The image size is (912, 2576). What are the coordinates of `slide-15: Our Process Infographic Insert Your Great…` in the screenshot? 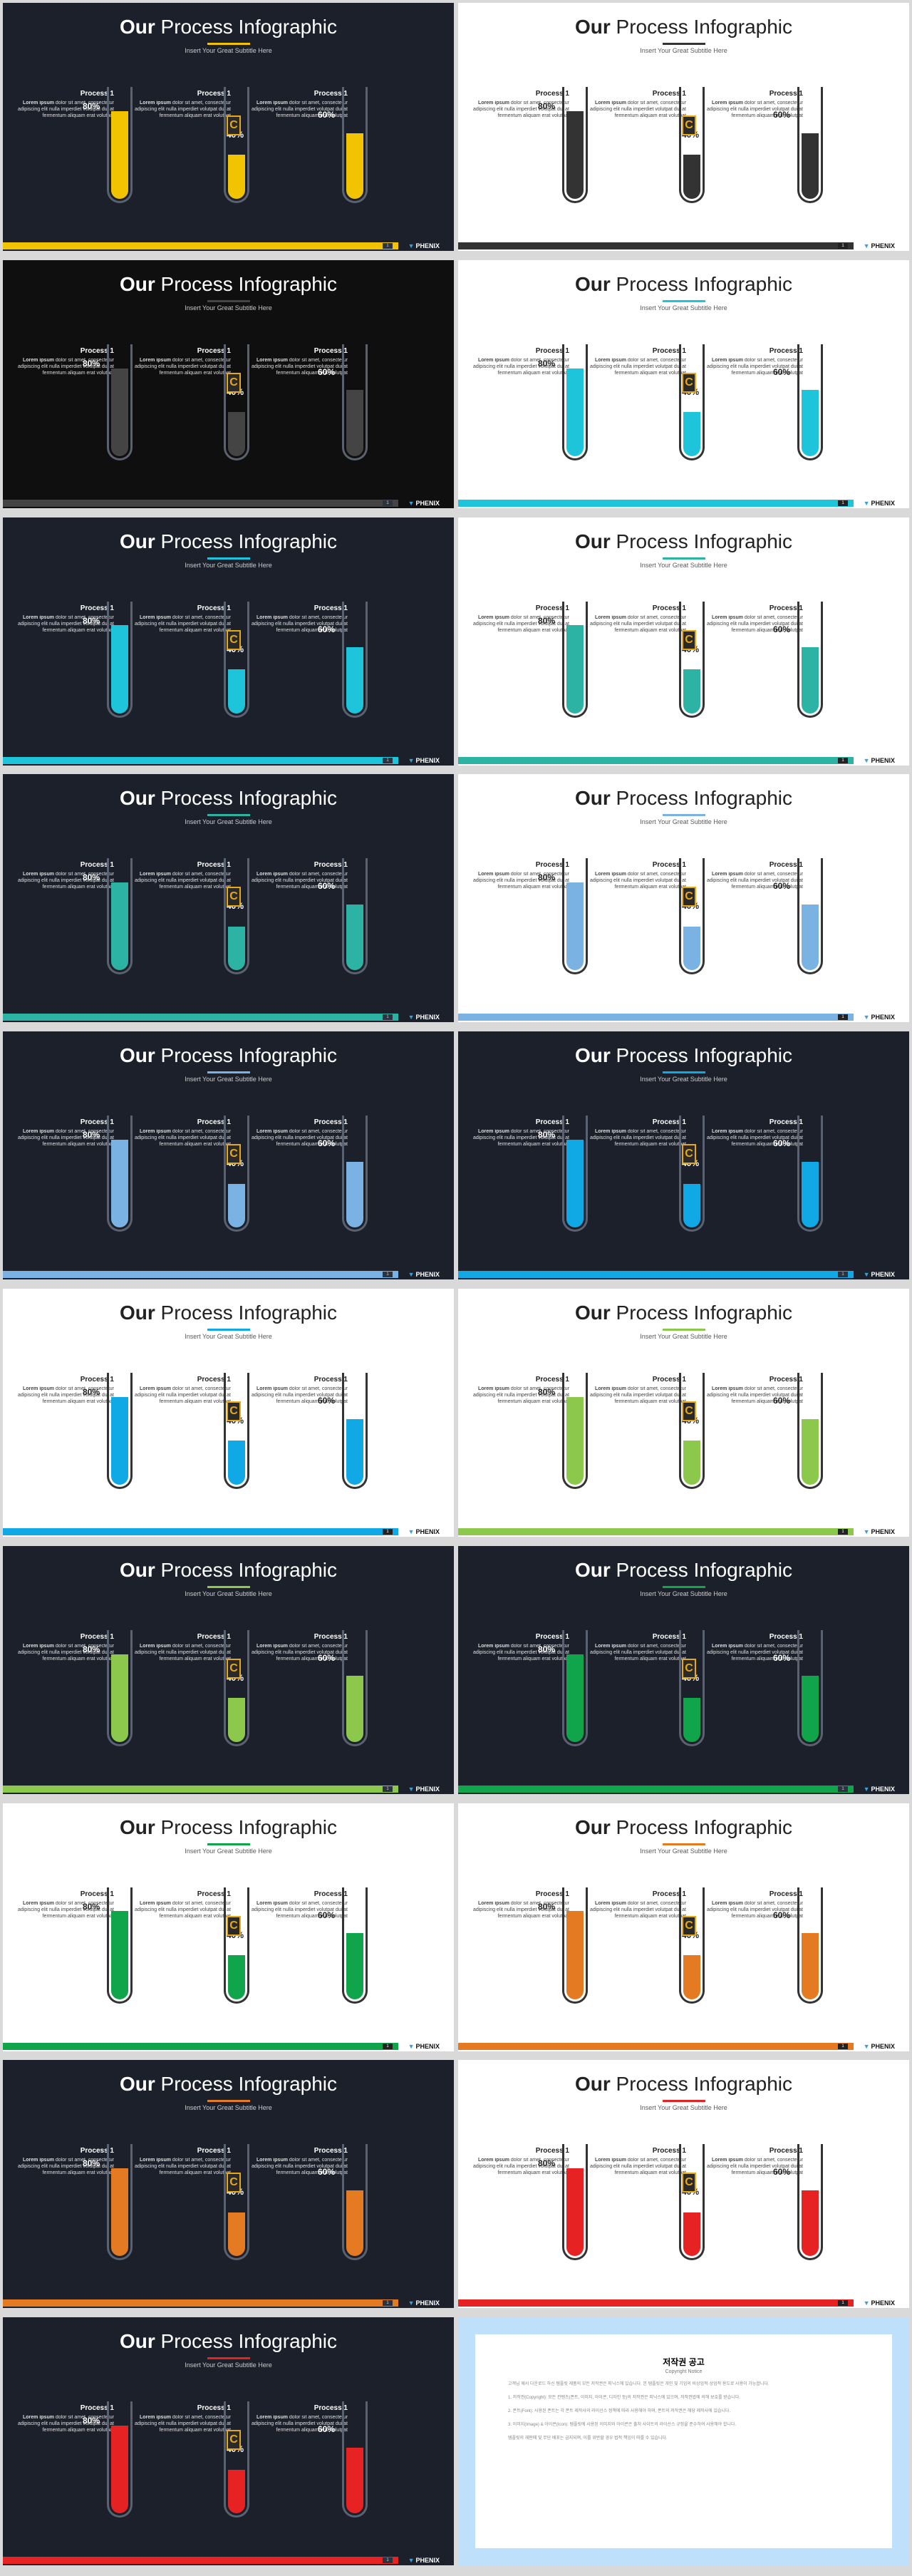 It's located at (228, 1927).